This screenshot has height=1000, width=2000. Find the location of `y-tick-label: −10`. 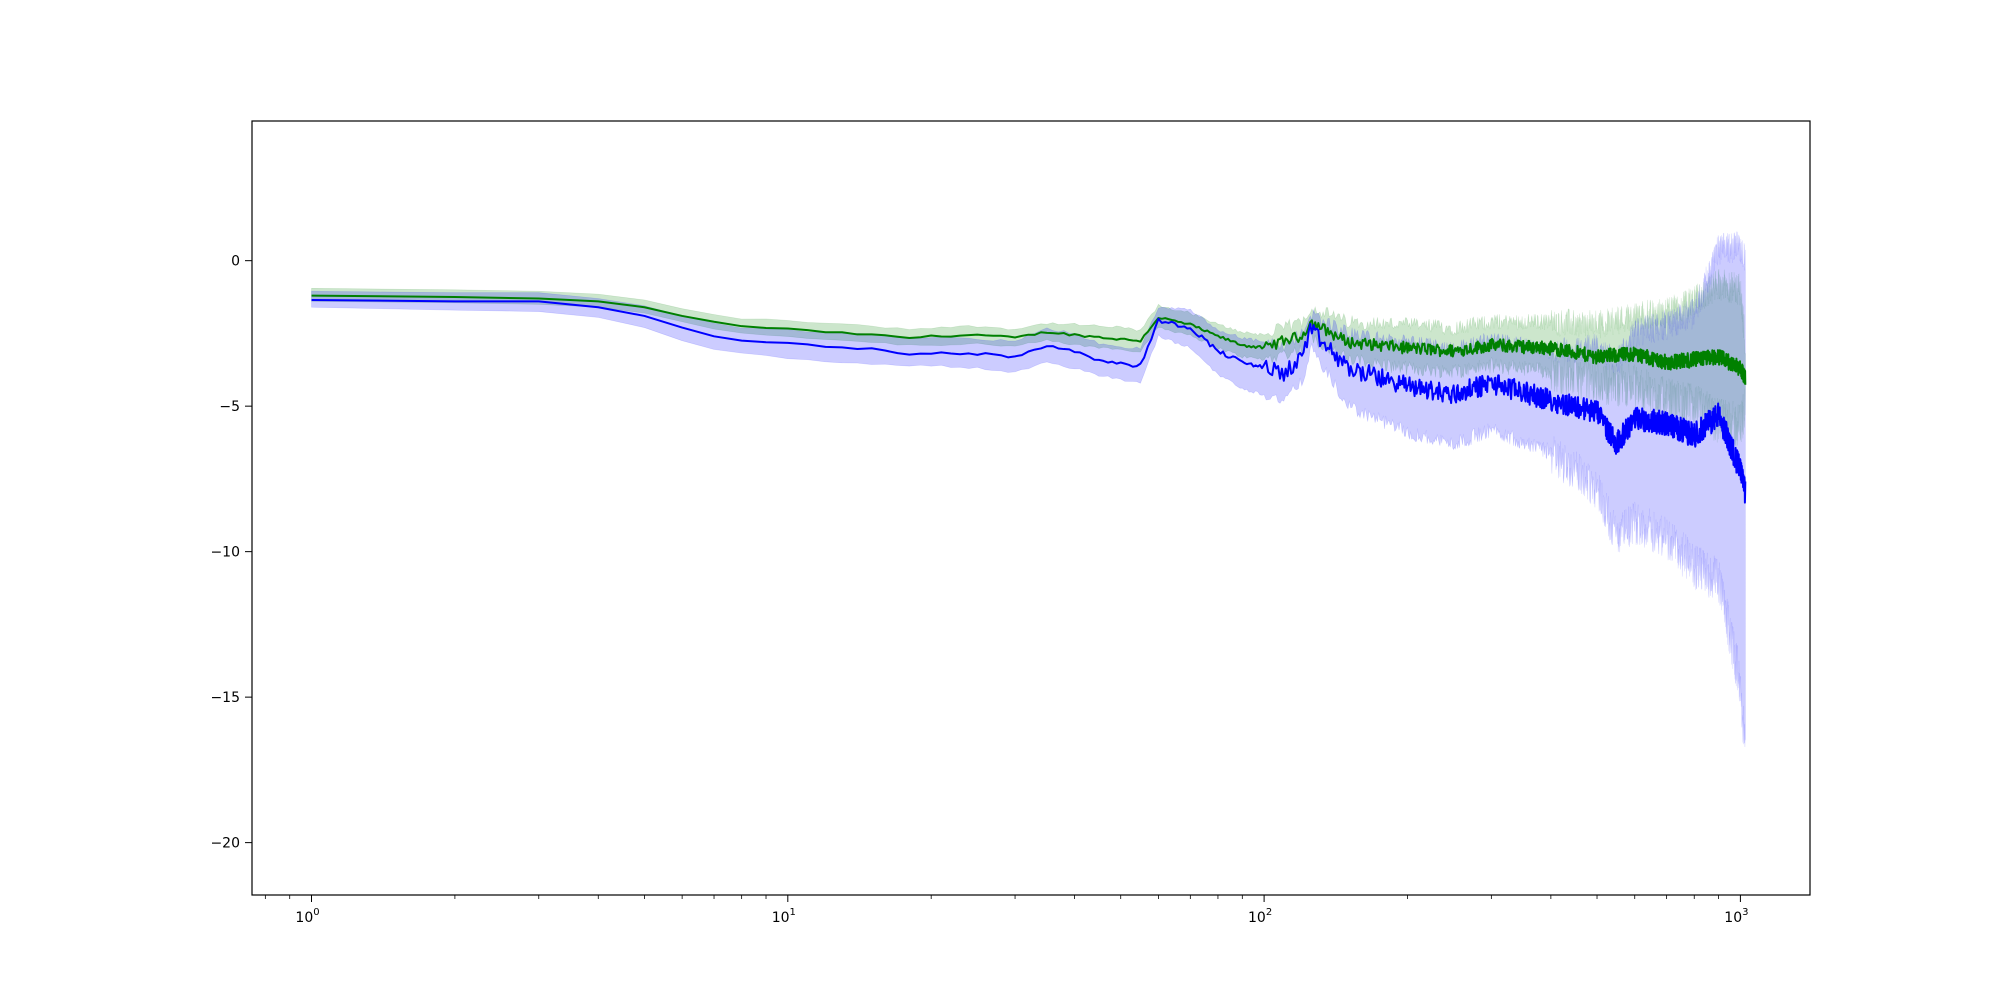

y-tick-label: −10 is located at coordinates (225, 553).